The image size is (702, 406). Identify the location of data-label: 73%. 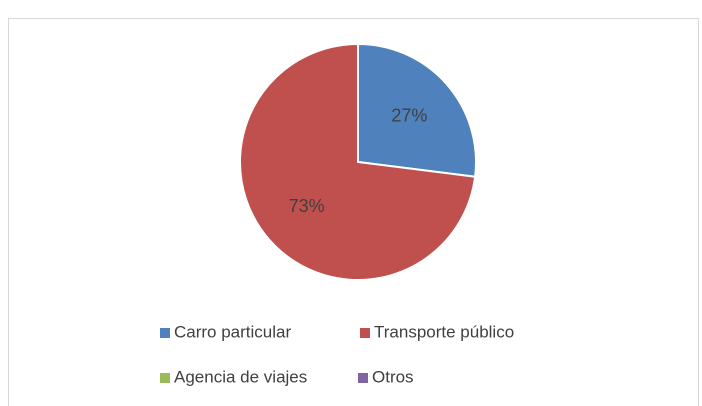
(307, 206).